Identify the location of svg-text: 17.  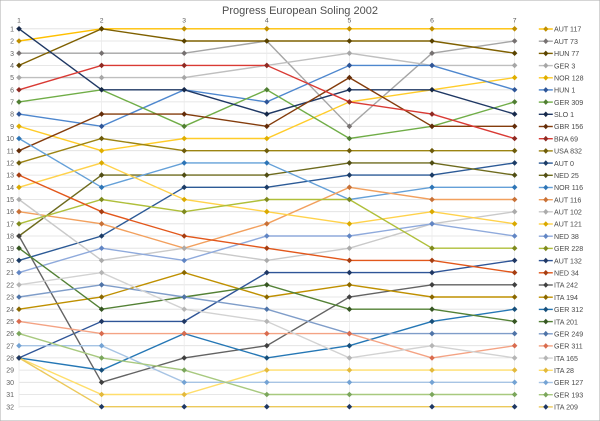
(10, 224).